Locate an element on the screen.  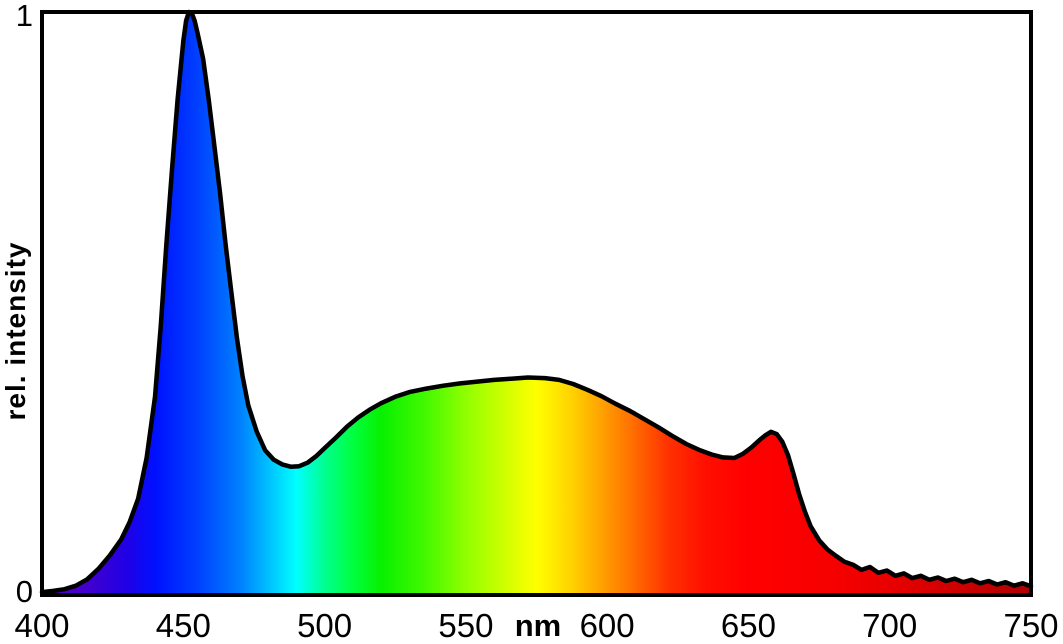
x-tick-label: 600 is located at coordinates (607, 625).